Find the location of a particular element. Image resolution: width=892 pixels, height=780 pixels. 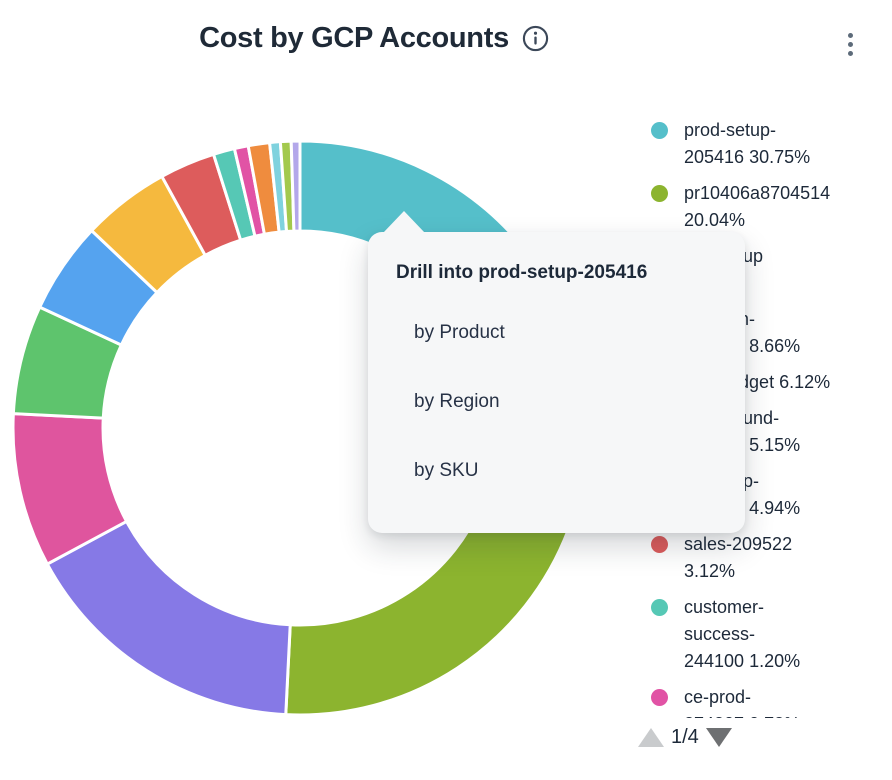

legend-label: prod-setup- 205416 30.75% is located at coordinates (747, 143).